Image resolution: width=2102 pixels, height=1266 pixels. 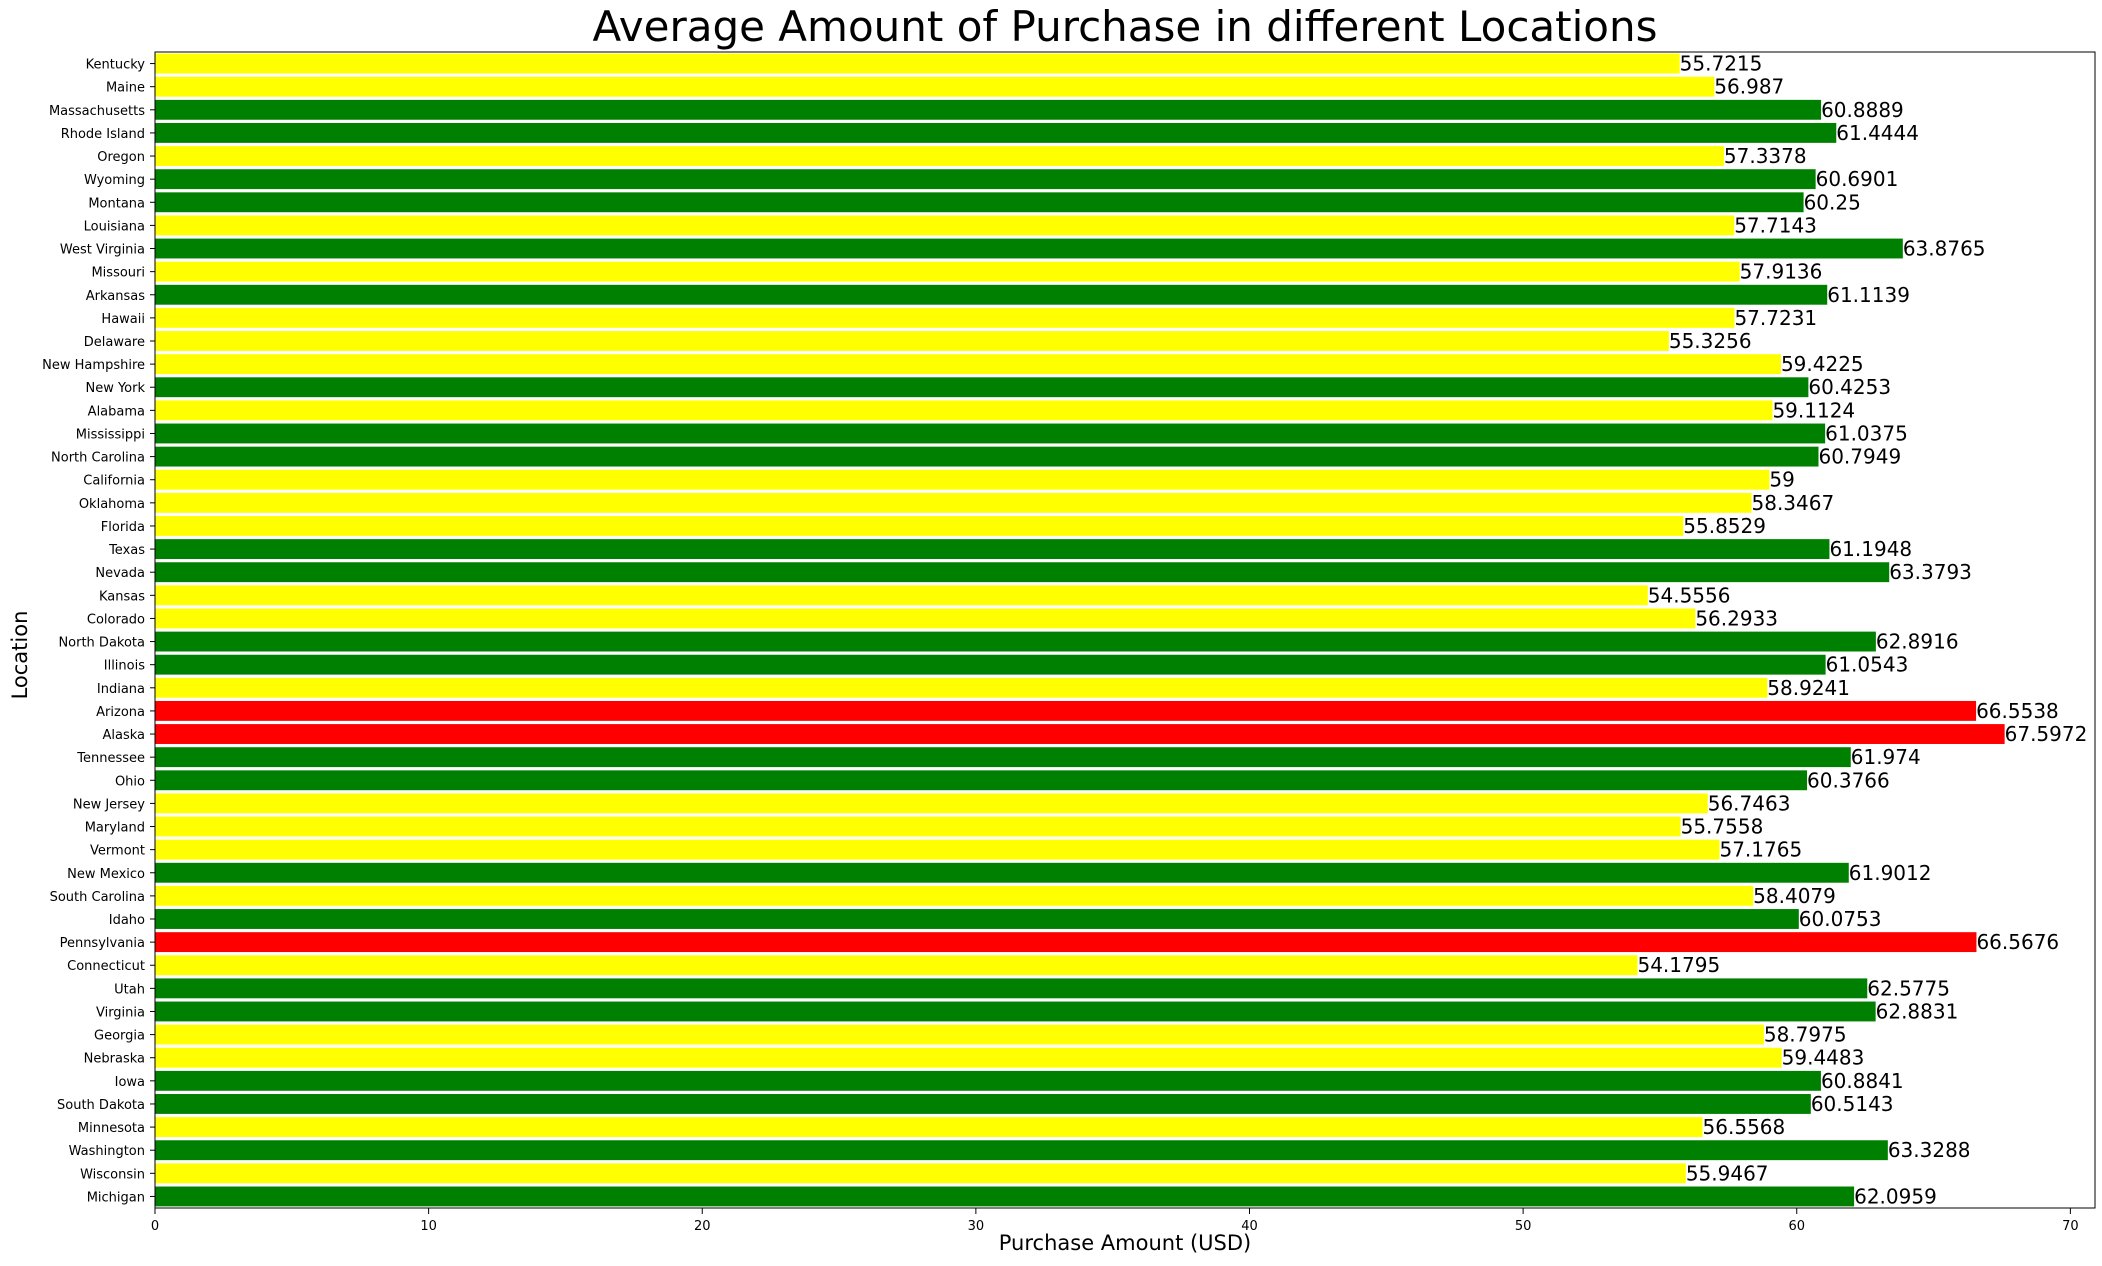 I want to click on x-tick-label: 60, so click(x=1796, y=1226).